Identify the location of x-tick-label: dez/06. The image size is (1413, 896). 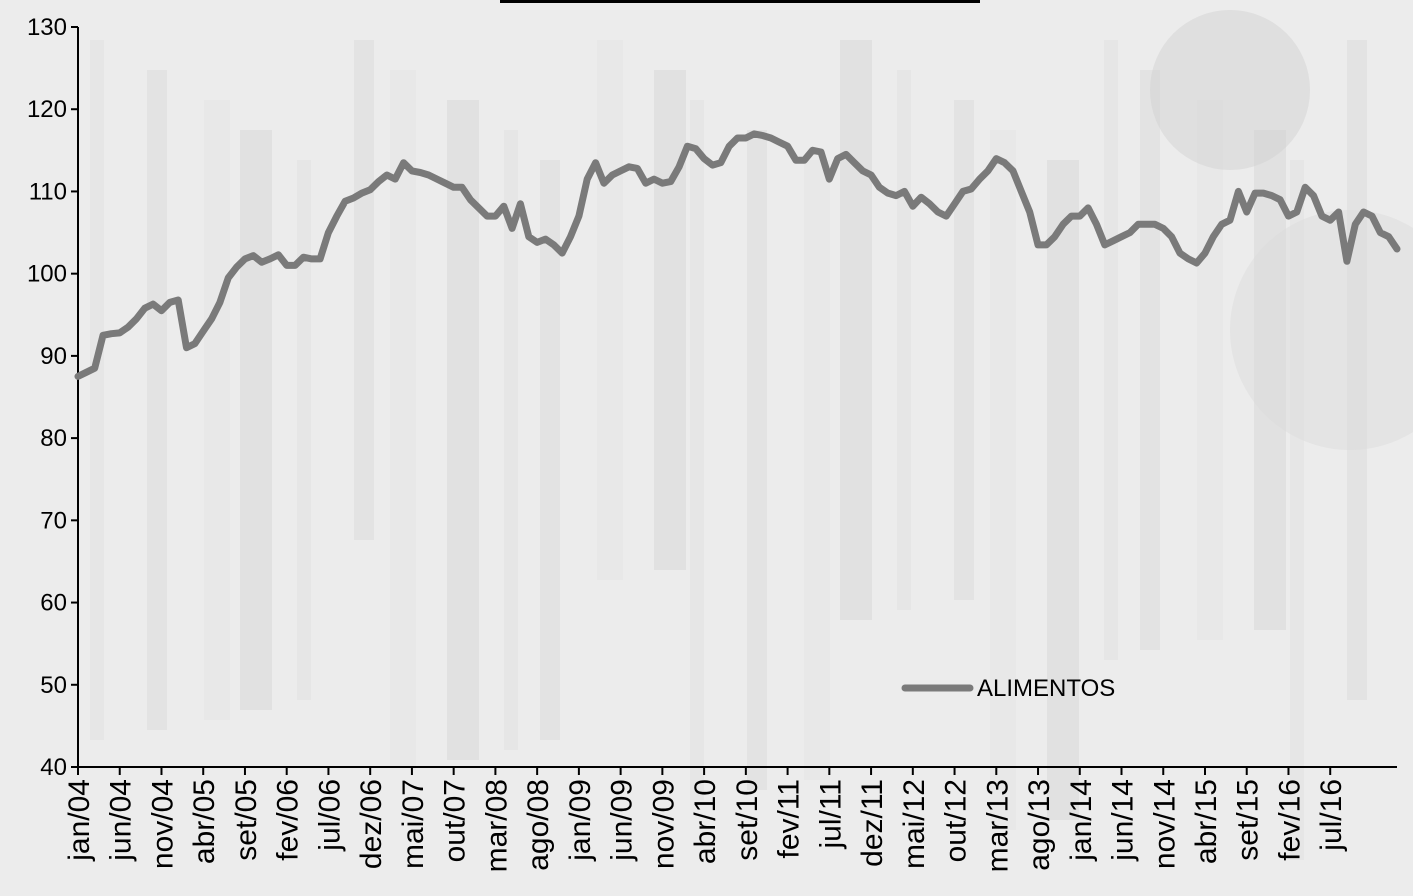
(371, 824).